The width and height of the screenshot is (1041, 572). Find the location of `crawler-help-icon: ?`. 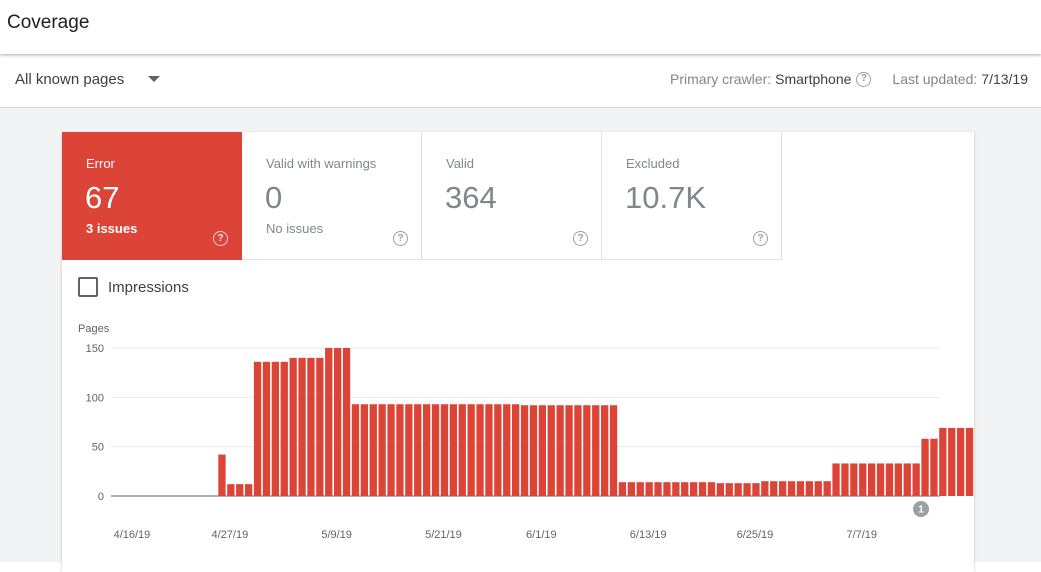

crawler-help-icon: ? is located at coordinates (864, 79).